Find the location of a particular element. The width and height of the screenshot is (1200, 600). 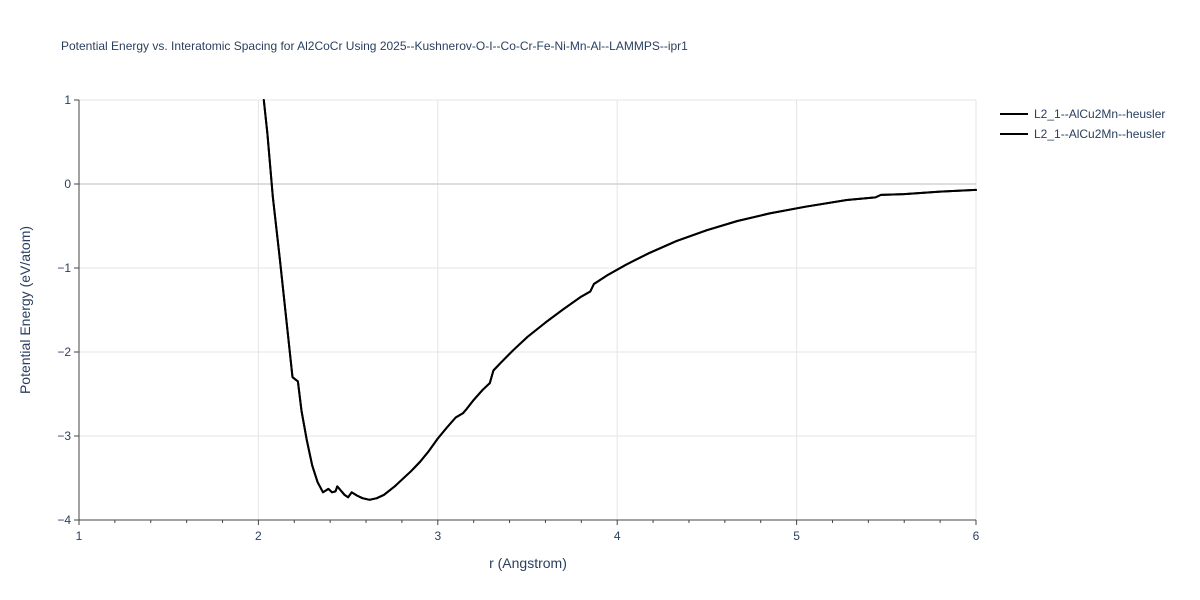

x-tick-label: 5 is located at coordinates (796, 536).